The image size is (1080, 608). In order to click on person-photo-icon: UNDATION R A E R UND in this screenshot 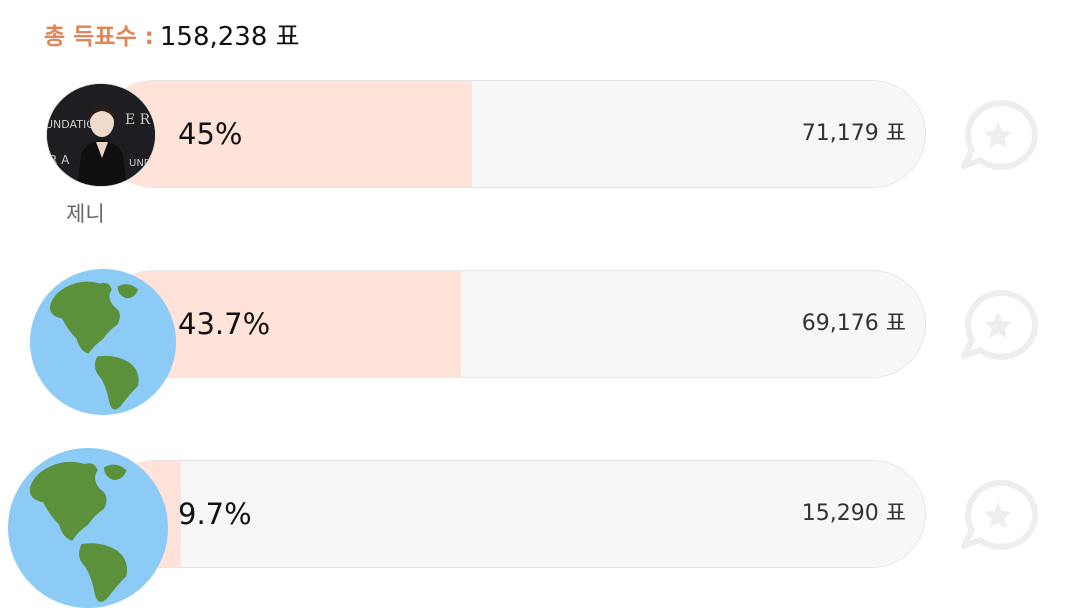, I will do `click(101, 135)`.